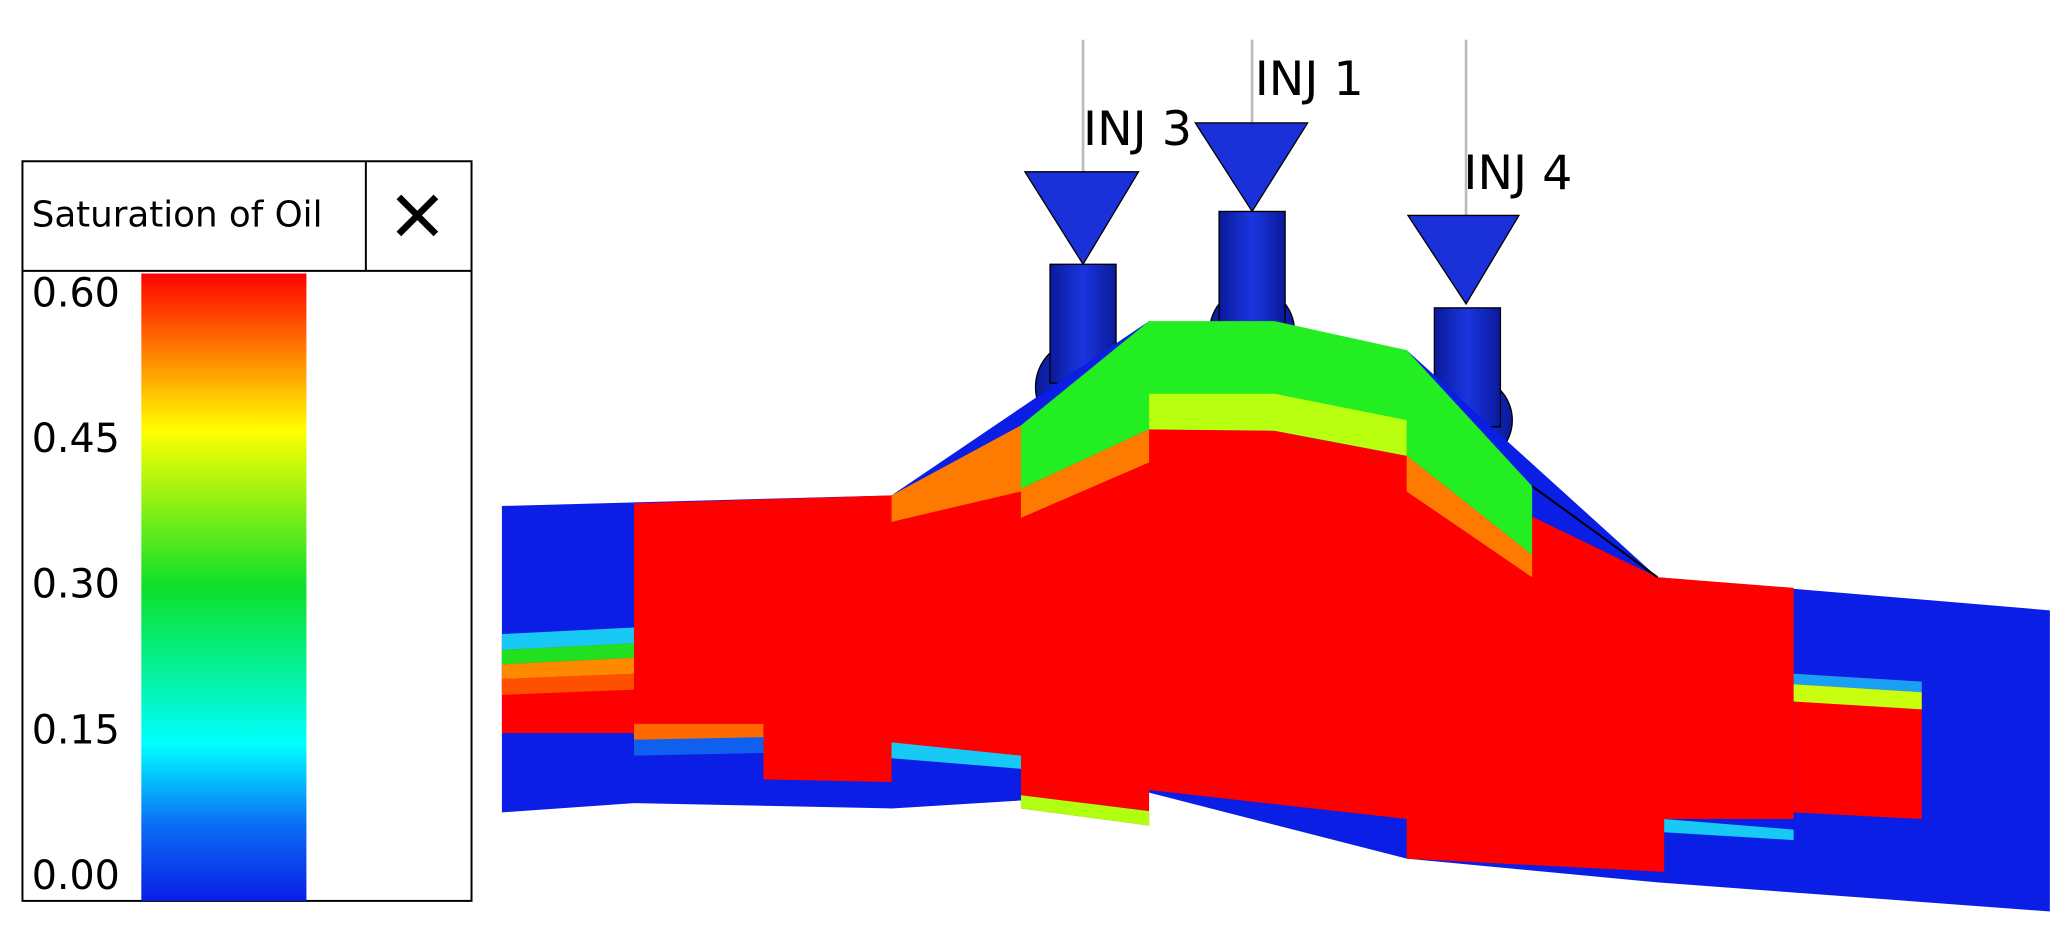 This screenshot has width=2071, height=938. I want to click on well-label: INJ 1, so click(1309, 79).